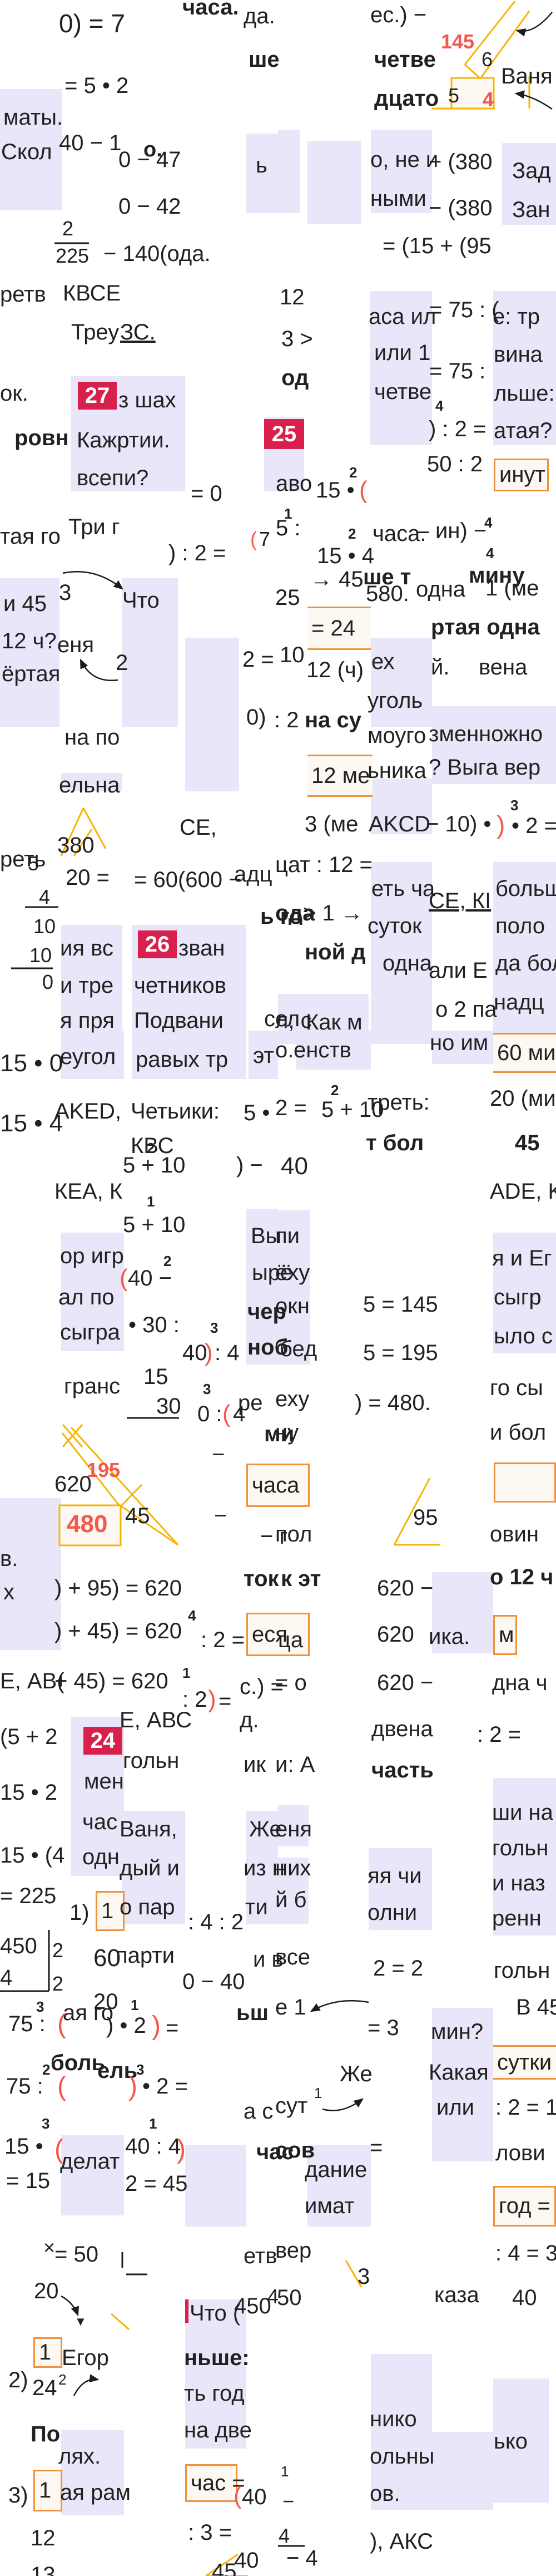  I want to click on text-fragment: 0 − 42, so click(149, 206).